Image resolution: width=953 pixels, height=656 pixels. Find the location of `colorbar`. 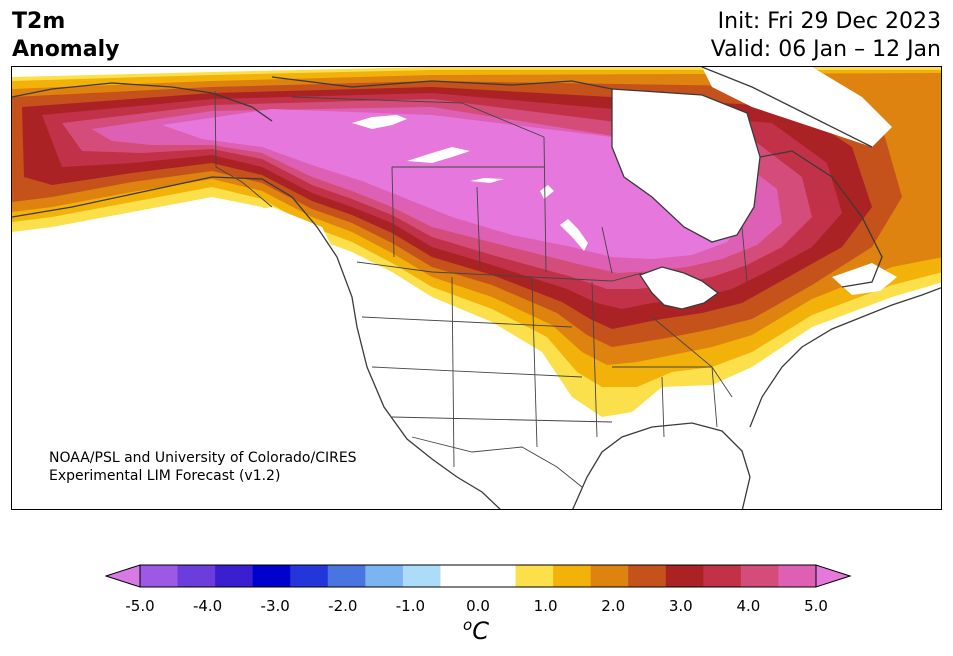

colorbar is located at coordinates (478, 576).